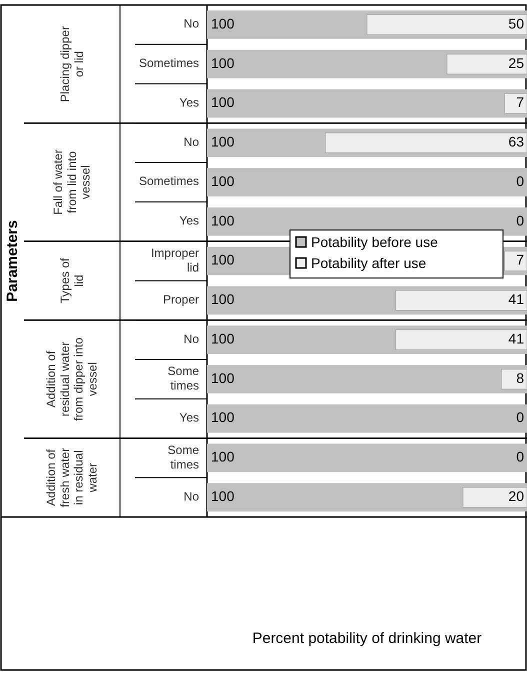 The image size is (527, 675). I want to click on data-label: 8, so click(520, 378).